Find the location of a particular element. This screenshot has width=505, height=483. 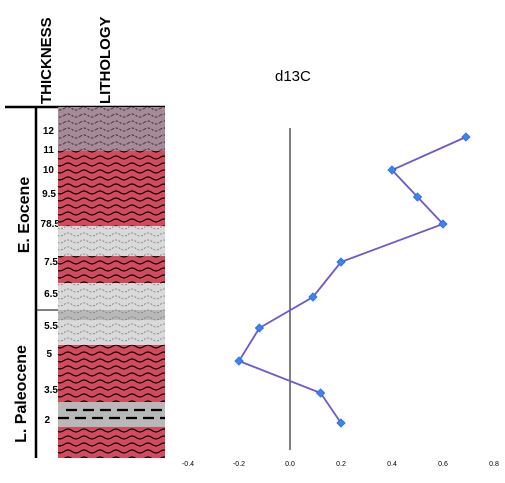

thickness-label: 7.5 is located at coordinates (51, 262).